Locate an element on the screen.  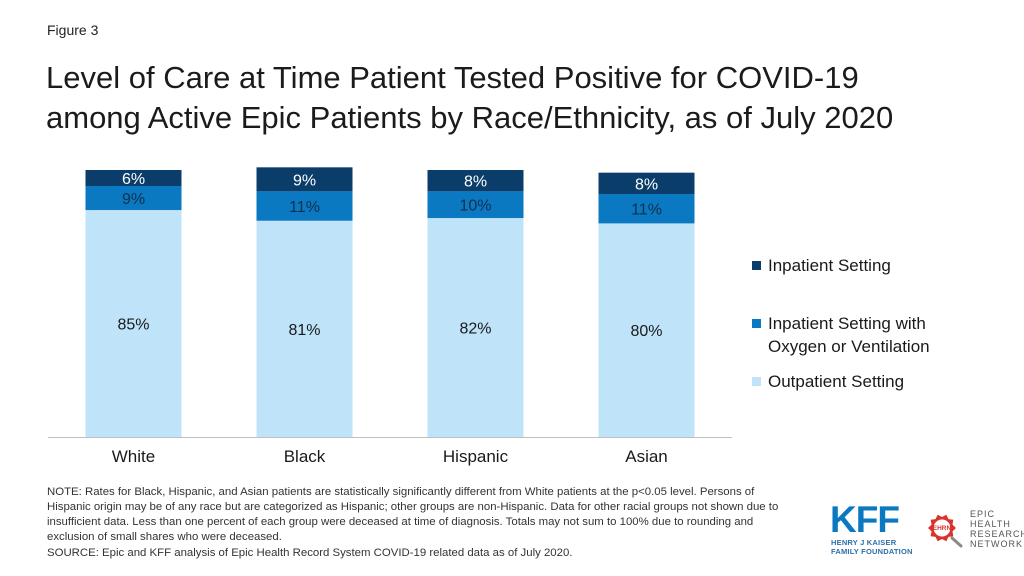
ehrn-badge-text: EHRN is located at coordinates (942, 528).